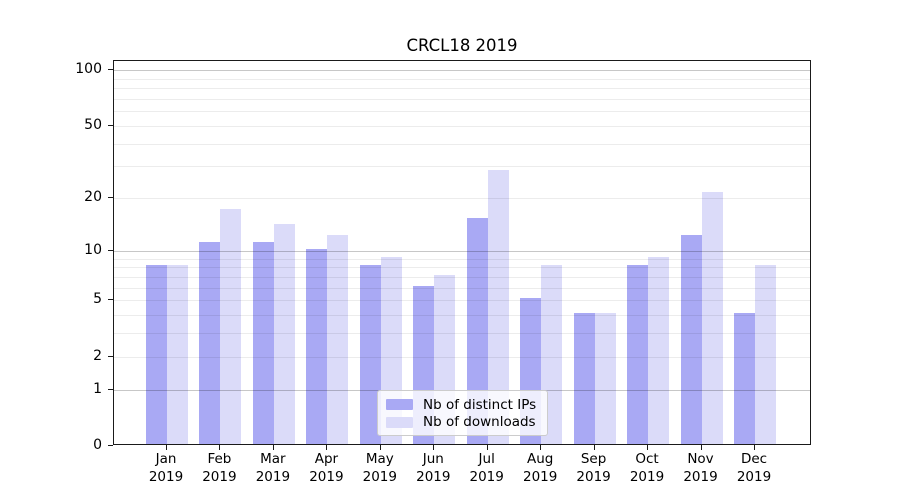 The image size is (900, 500). I want to click on x-axis-tick-label: Dec 2019, so click(754, 468).